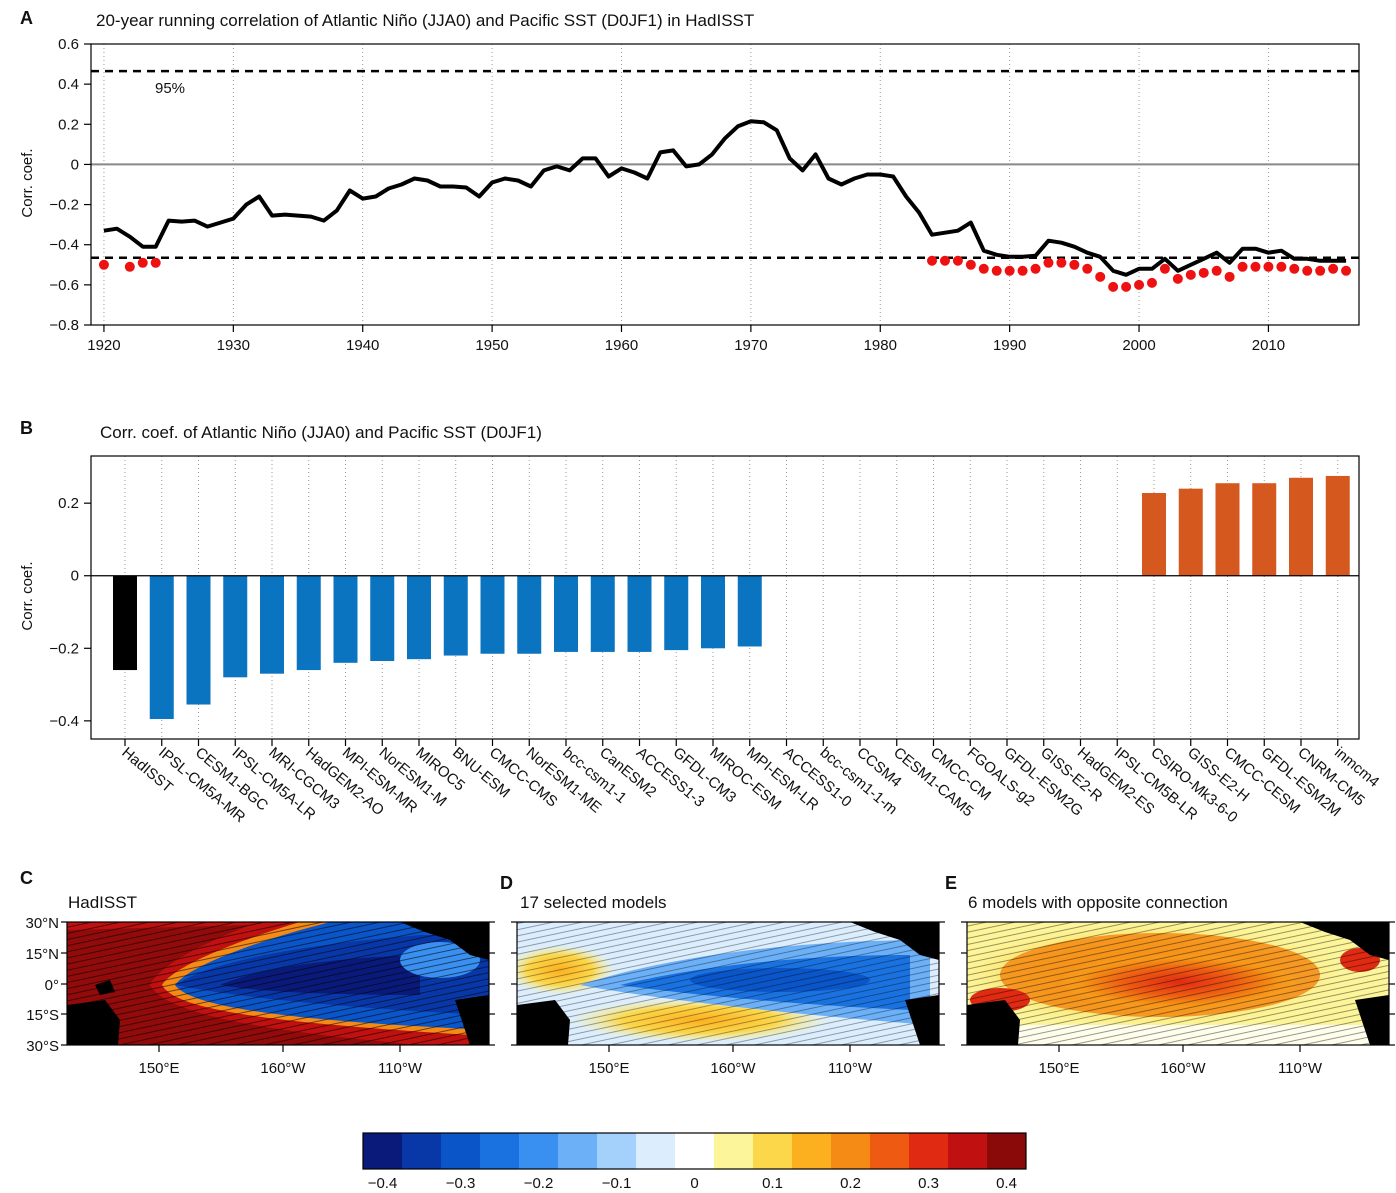 The width and height of the screenshot is (1396, 1193). I want to click on significant-dot-1993, so click(1048, 262).